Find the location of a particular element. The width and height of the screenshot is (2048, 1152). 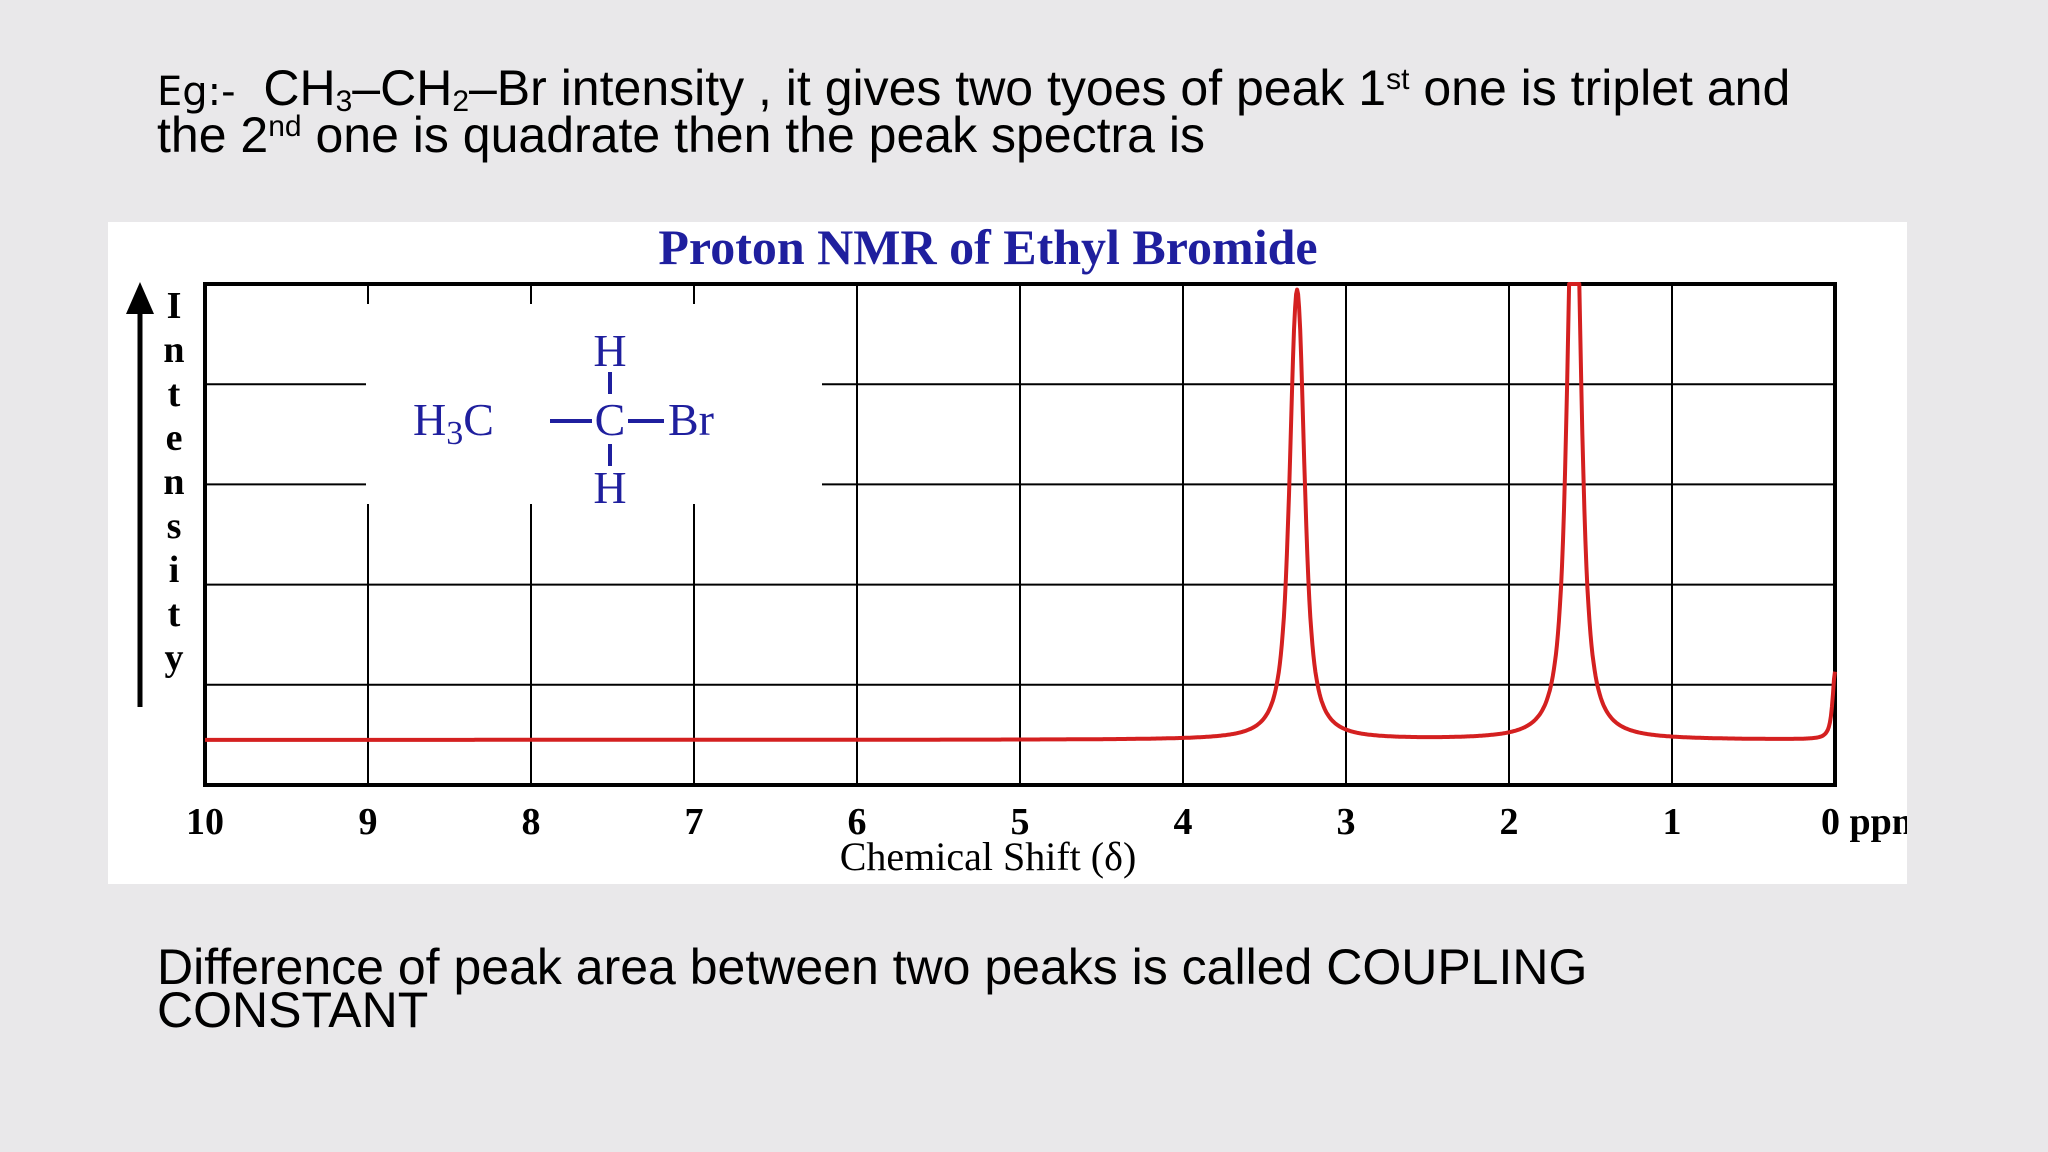

example-prefix: Eg:- is located at coordinates (196, 92).